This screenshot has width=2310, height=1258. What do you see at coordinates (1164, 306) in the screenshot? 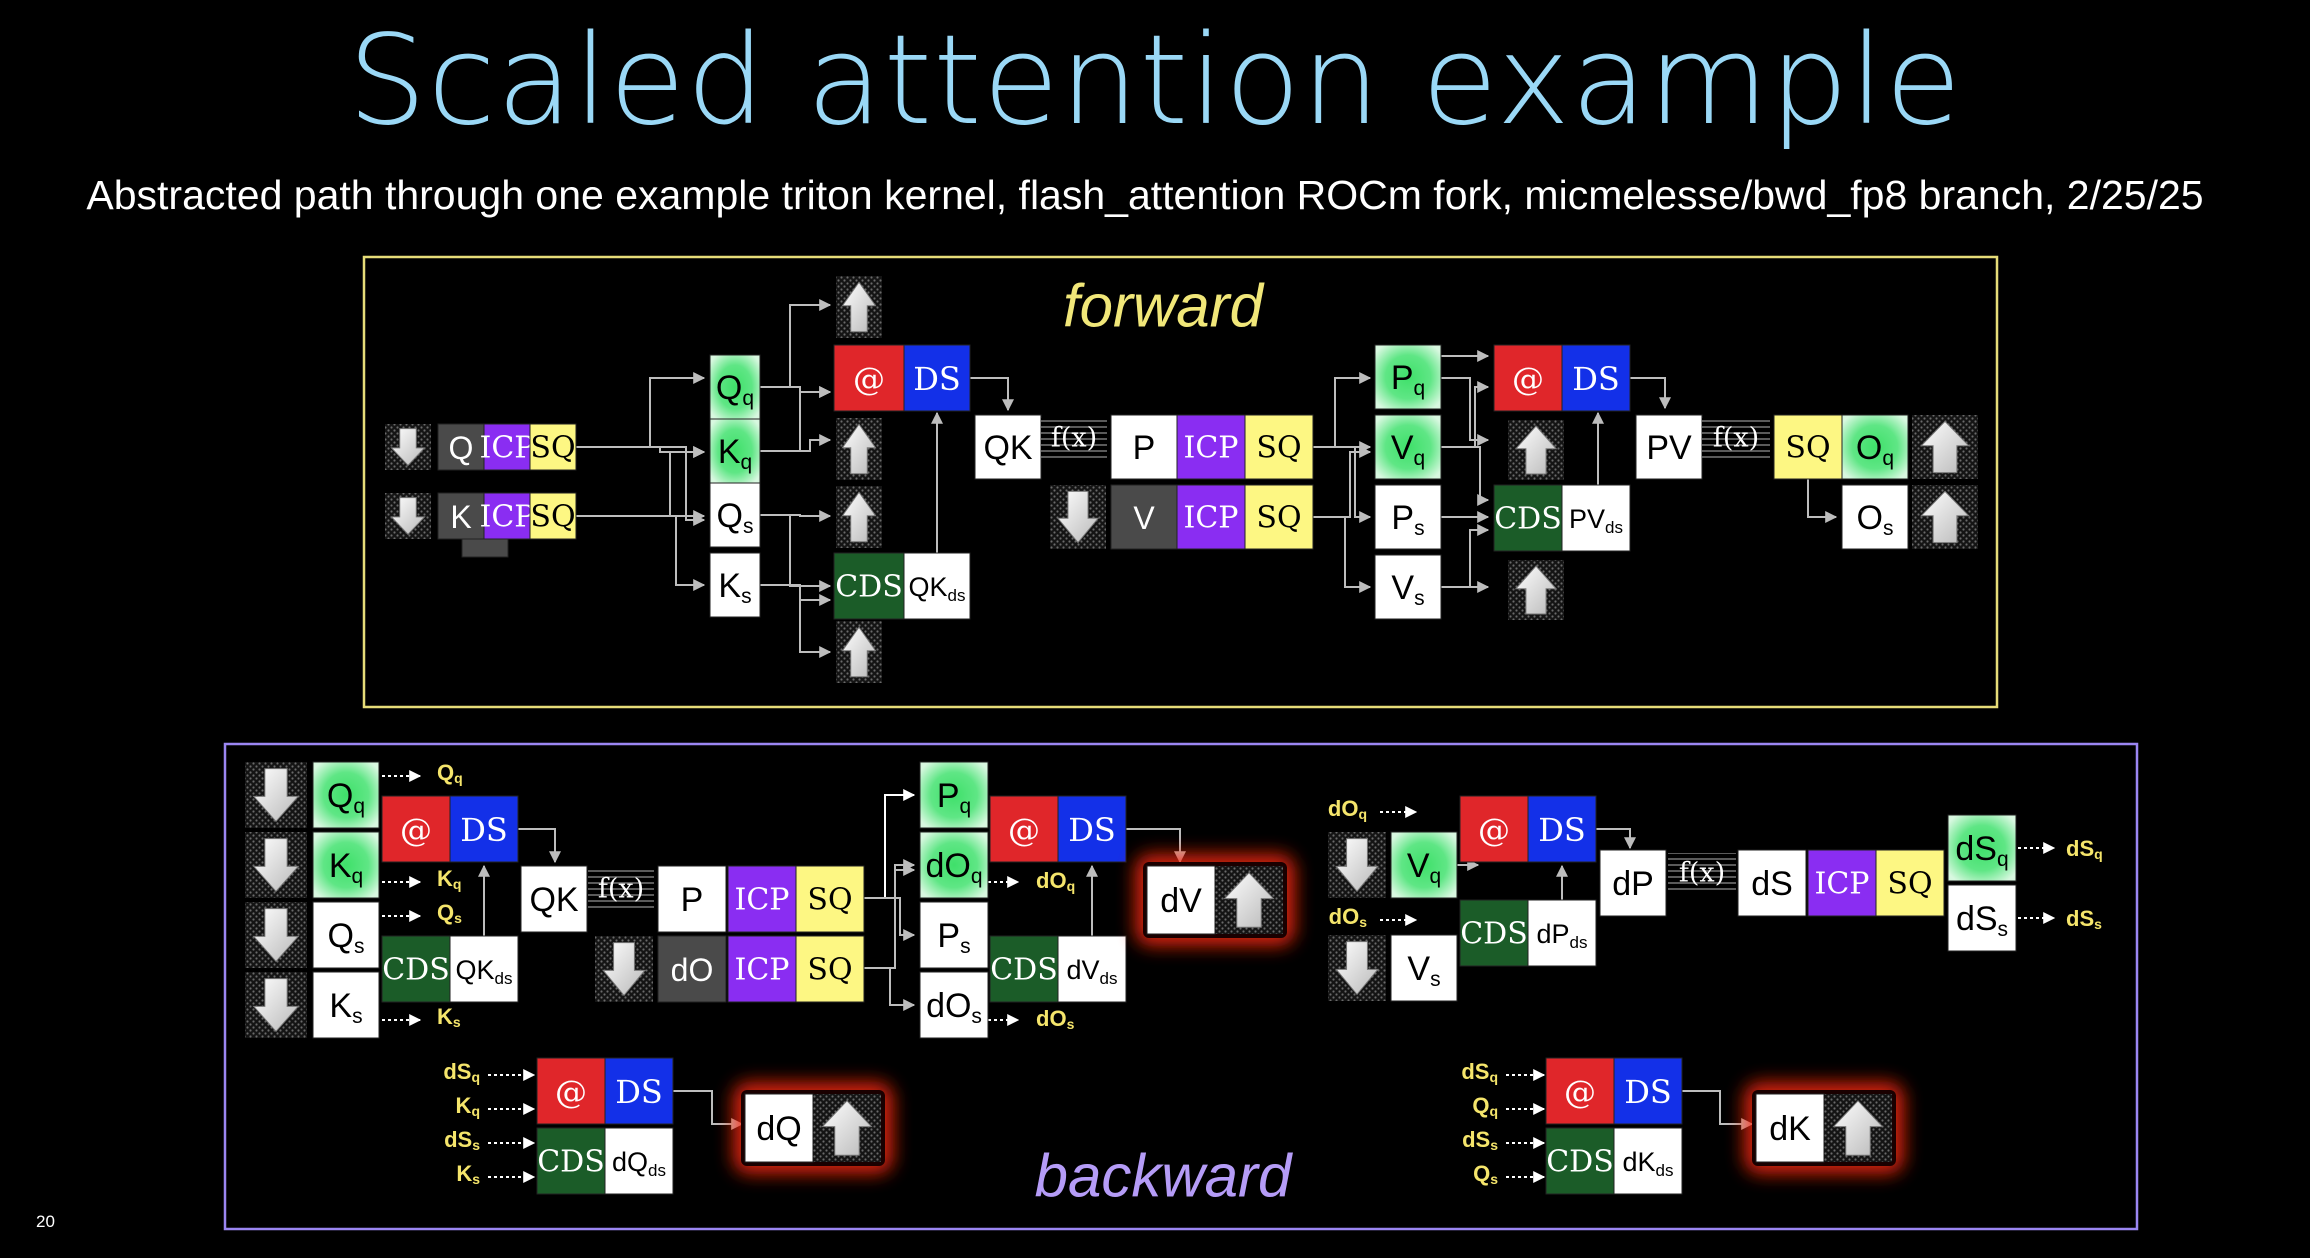
I see `forward-label: forward` at bounding box center [1164, 306].